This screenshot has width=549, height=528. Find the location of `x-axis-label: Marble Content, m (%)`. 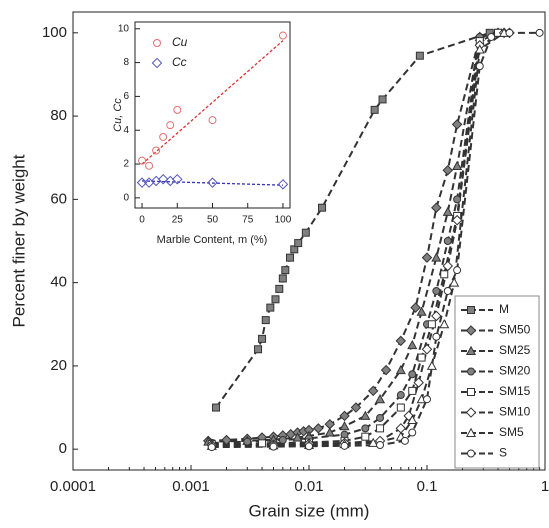

x-axis-label: Marble Content, m (%) is located at coordinates (212, 240).